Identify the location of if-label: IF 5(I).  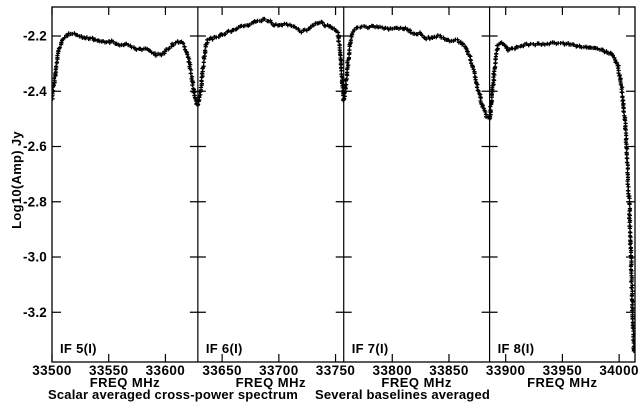
(78, 348).